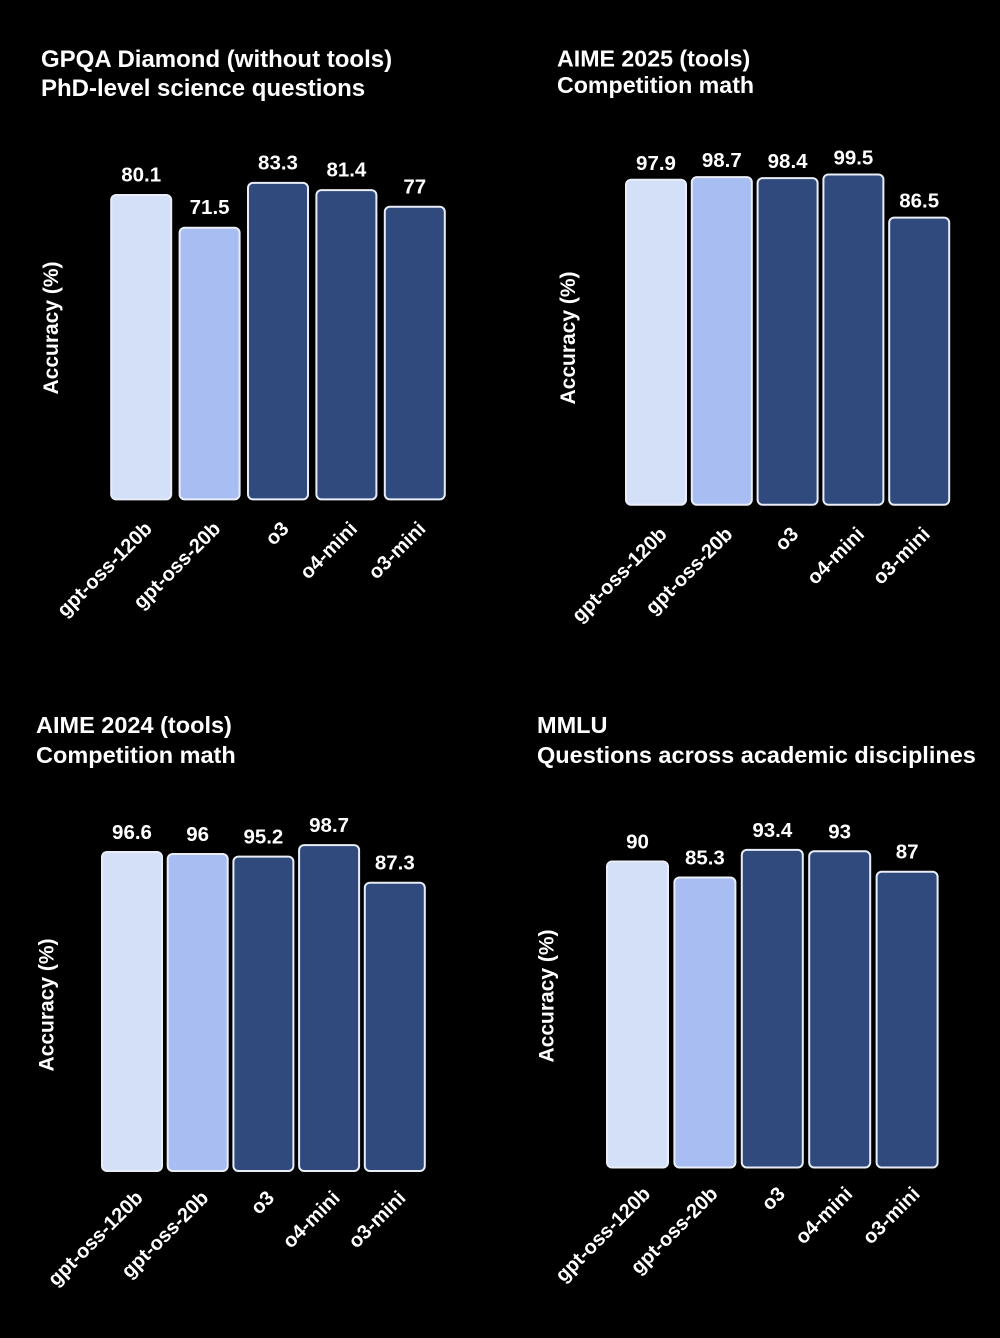 The image size is (1000, 1338). What do you see at coordinates (705, 858) in the screenshot?
I see `svg-text: 85.3` at bounding box center [705, 858].